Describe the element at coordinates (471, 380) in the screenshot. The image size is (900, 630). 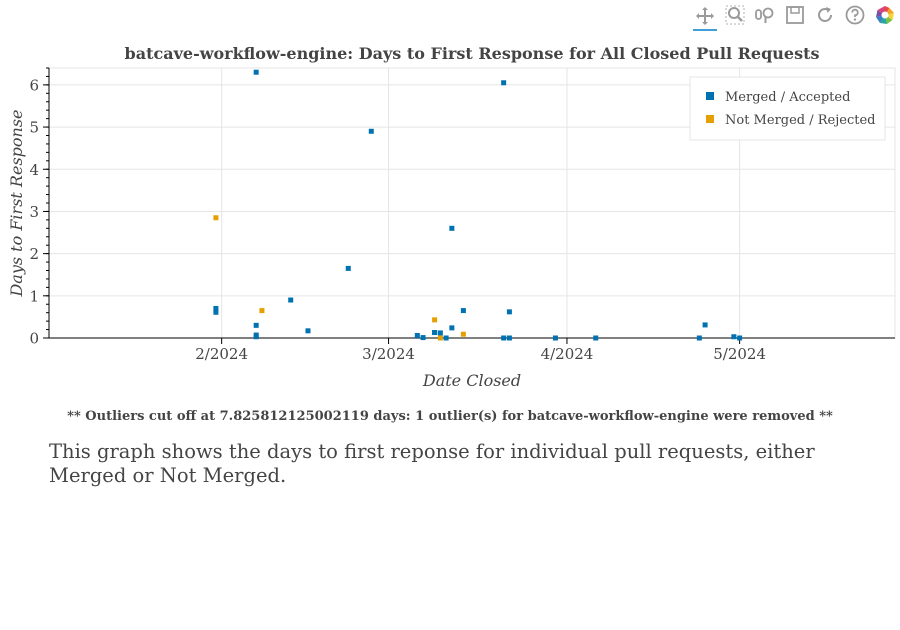
I see `x-axis-label: Date Closed` at that location.